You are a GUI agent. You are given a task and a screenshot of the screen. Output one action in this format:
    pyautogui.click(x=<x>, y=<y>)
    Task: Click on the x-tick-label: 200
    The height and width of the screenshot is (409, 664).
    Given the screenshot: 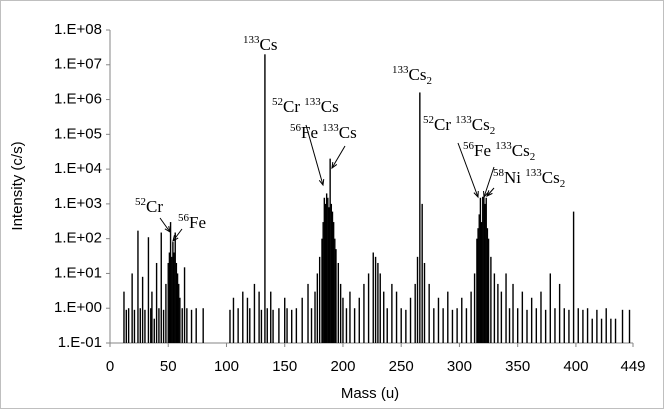 What is the action you would take?
    pyautogui.click(x=342, y=366)
    